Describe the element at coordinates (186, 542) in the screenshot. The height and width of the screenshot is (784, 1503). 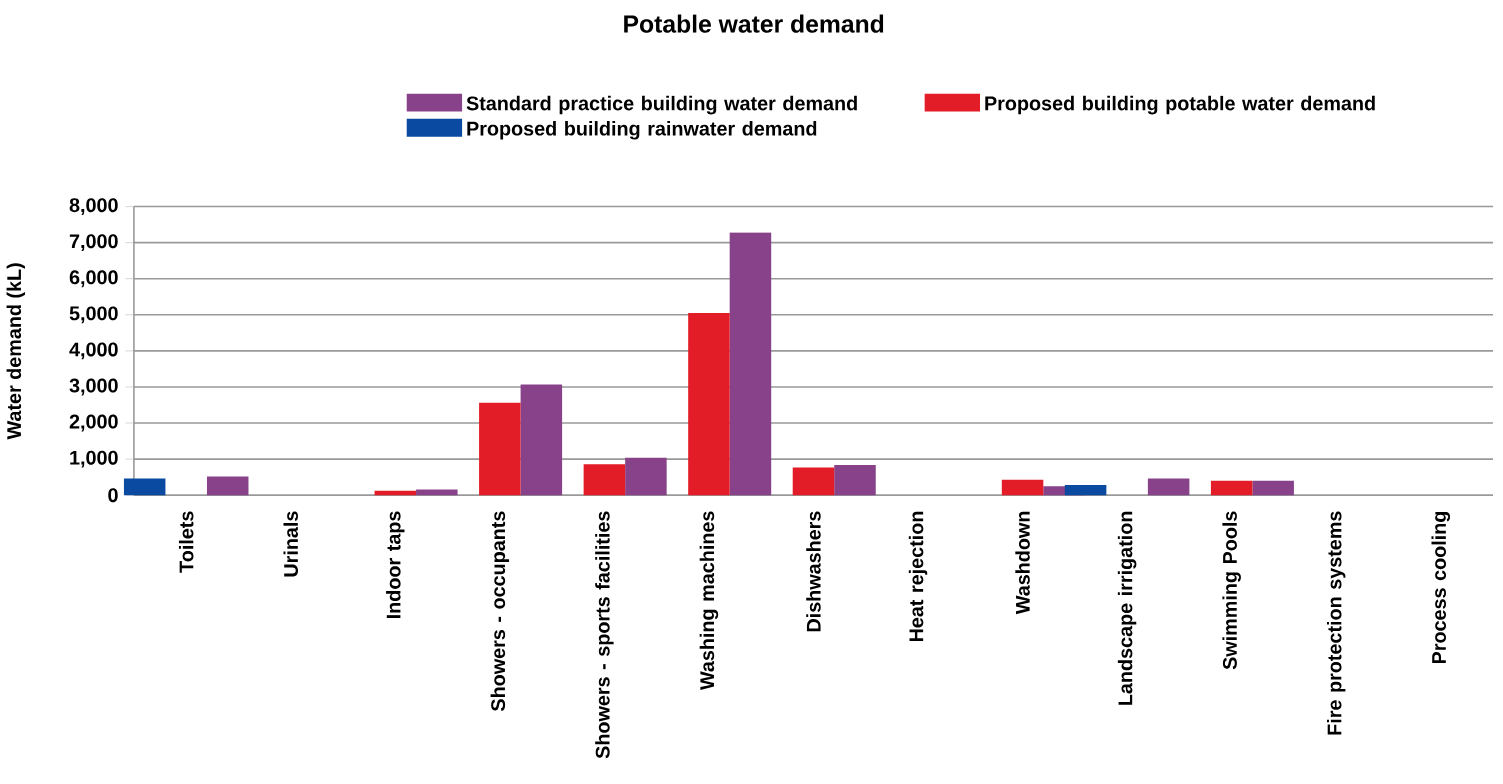
I see `x-tick-label: Toilets` at that location.